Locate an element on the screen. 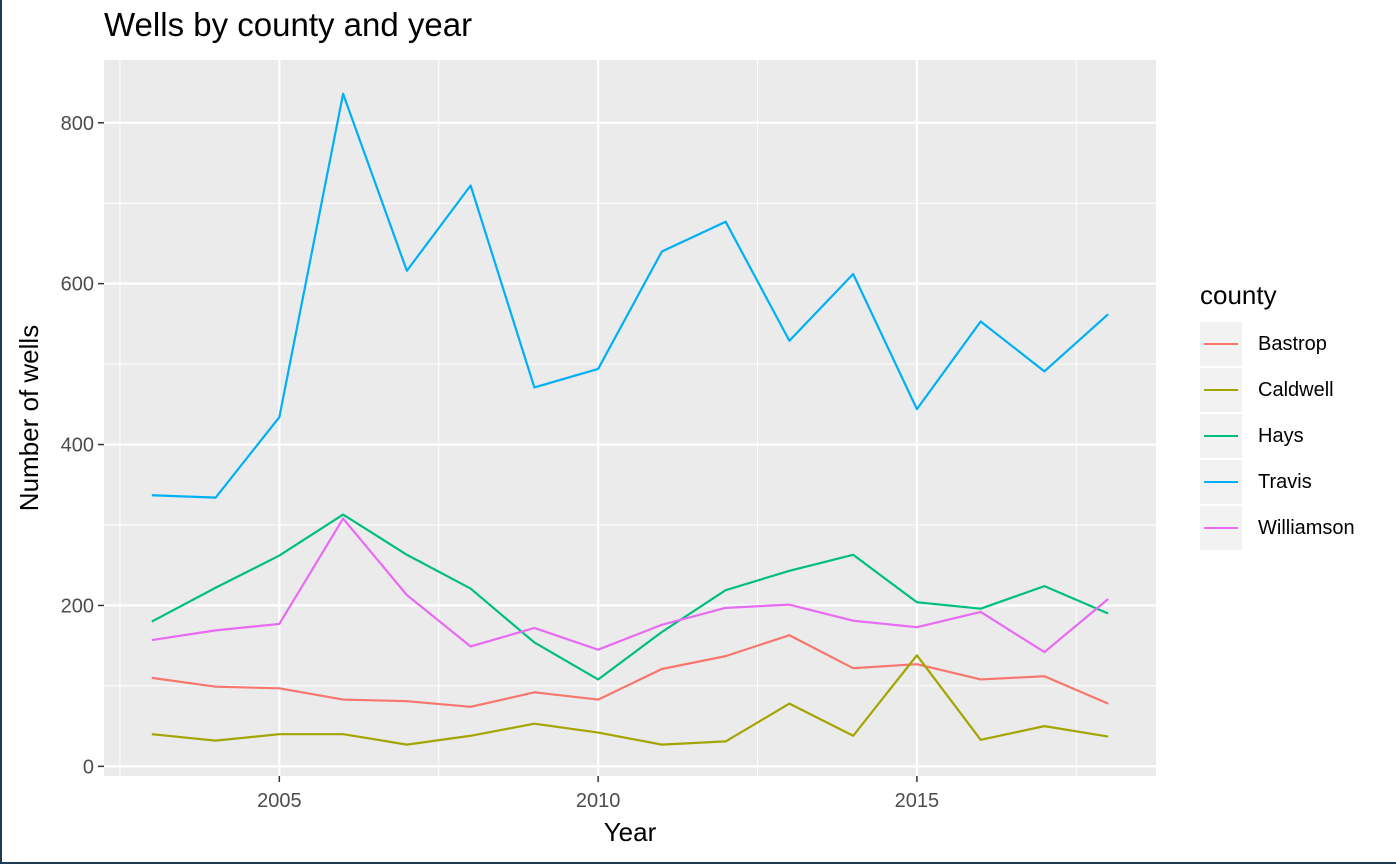 The width and height of the screenshot is (1396, 864). legend-item-travis: Travis is located at coordinates (1298, 482).